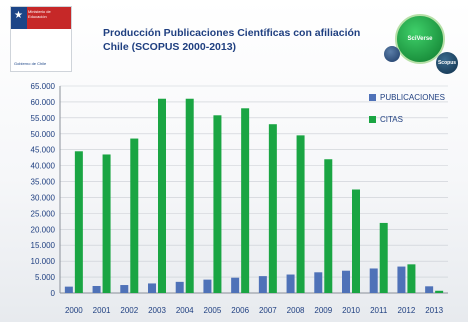 The width and height of the screenshot is (468, 322). What do you see at coordinates (43, 86) in the screenshot?
I see `y-tick-label: 65.000` at bounding box center [43, 86].